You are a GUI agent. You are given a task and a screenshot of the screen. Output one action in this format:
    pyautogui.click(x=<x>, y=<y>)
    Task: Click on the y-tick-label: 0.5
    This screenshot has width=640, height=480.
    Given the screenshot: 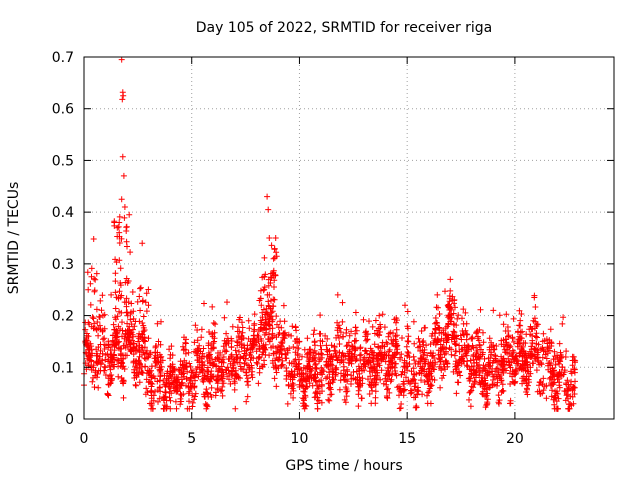 What is the action you would take?
    pyautogui.click(x=63, y=161)
    